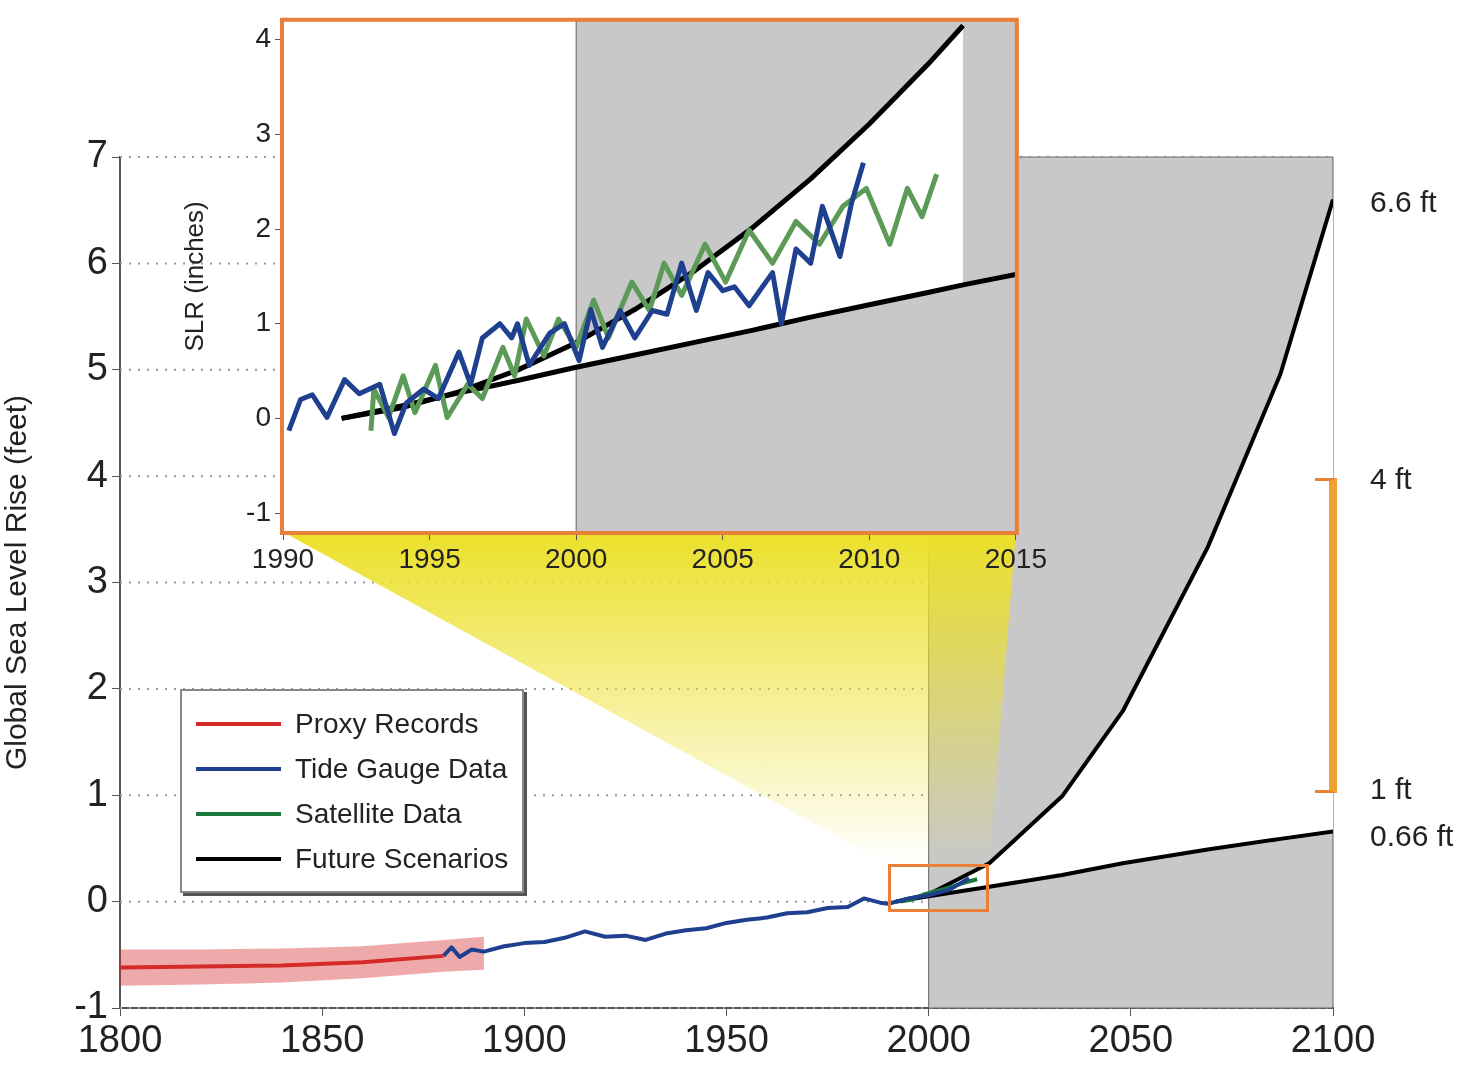  What do you see at coordinates (322, 1039) in the screenshot?
I see `x-tick-label: 1850` at bounding box center [322, 1039].